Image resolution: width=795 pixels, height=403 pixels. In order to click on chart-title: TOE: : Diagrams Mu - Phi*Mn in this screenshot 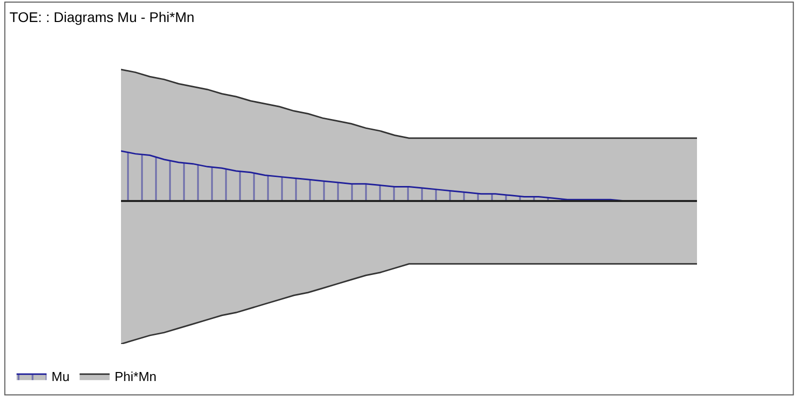, I will do `click(102, 16)`.